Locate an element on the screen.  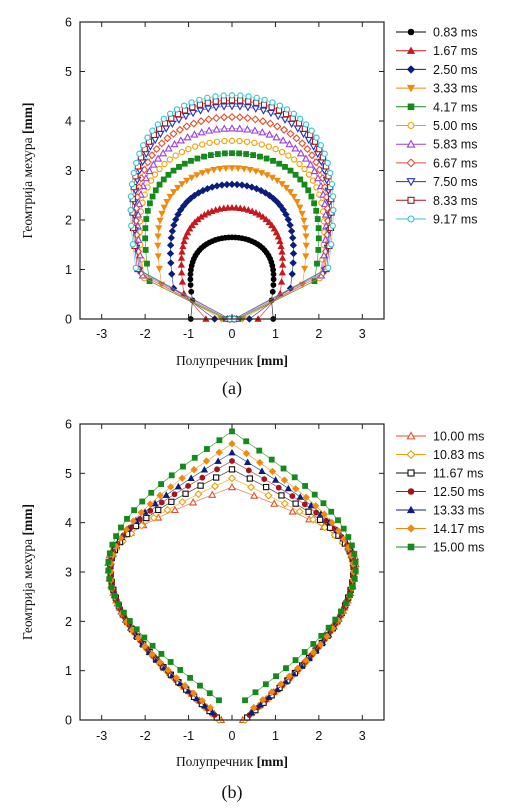
x-tick-label: -2 is located at coordinates (145, 334).